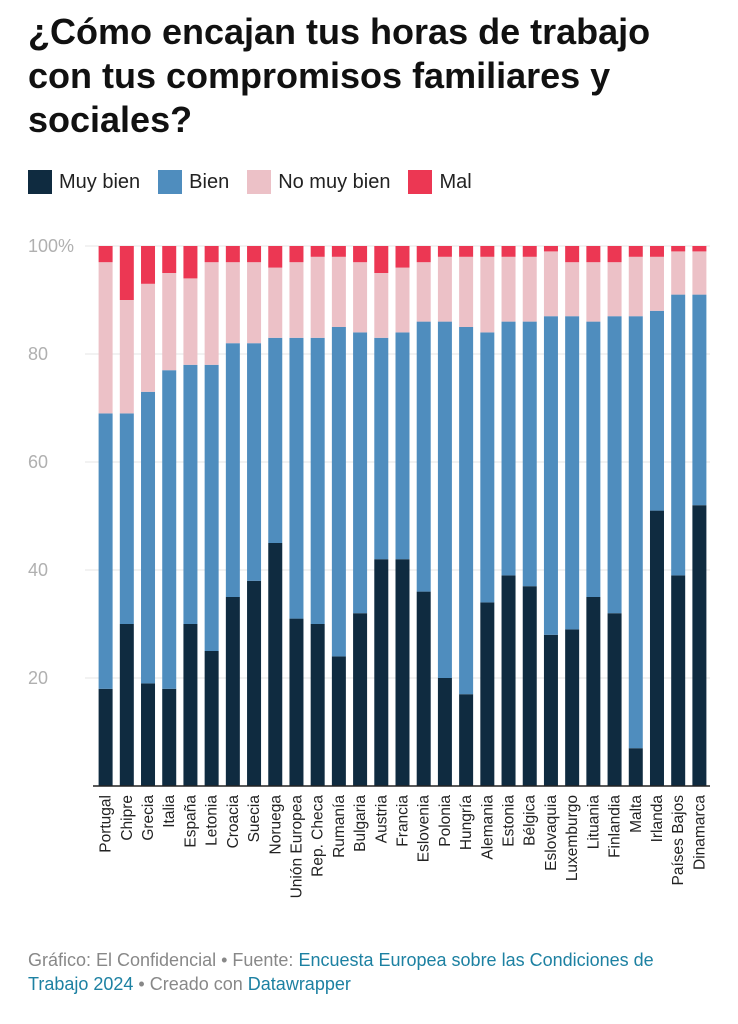  What do you see at coordinates (38, 678) in the screenshot?
I see `y-tick-label-20: 20` at bounding box center [38, 678].